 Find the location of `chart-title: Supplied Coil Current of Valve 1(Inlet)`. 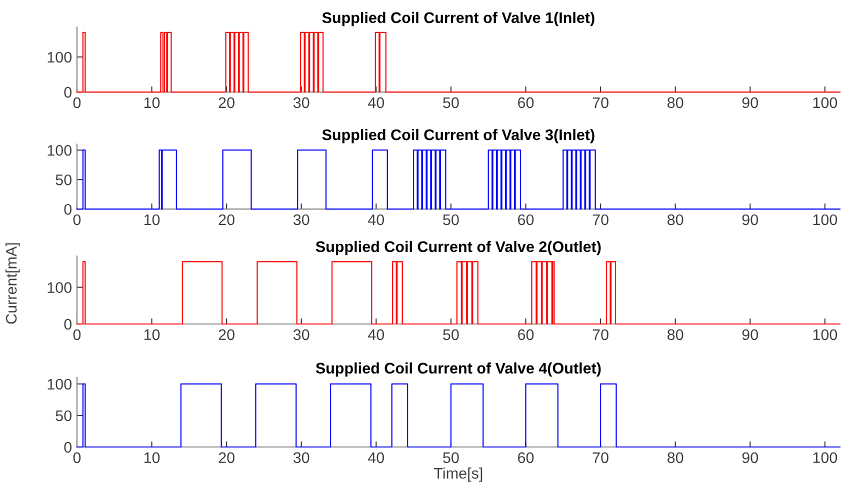

chart-title: Supplied Coil Current of Valve 1(Inlet) is located at coordinates (458, 19).